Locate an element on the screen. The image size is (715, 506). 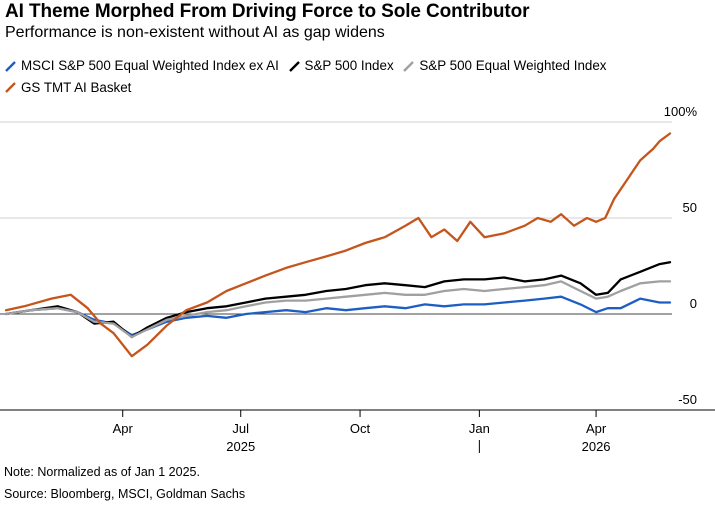
x-tick-label: Jul is located at coordinates (240, 428).